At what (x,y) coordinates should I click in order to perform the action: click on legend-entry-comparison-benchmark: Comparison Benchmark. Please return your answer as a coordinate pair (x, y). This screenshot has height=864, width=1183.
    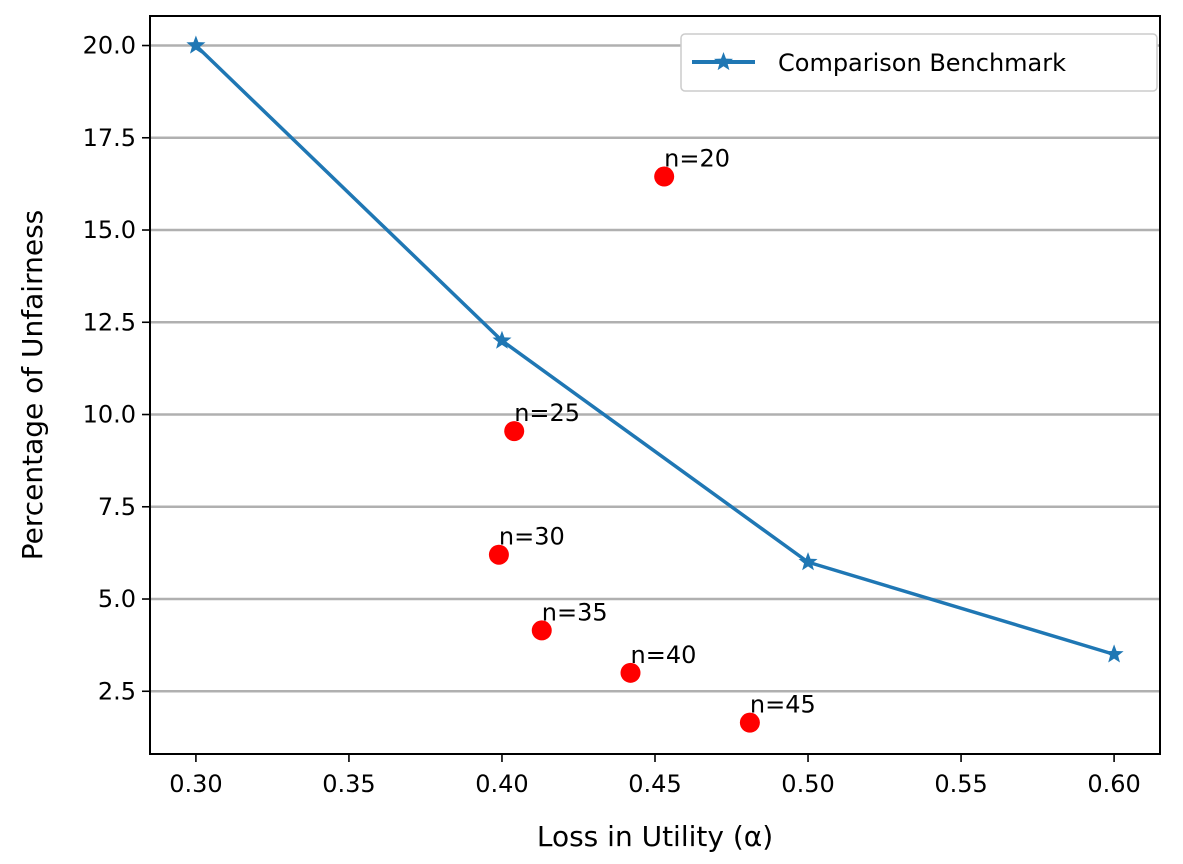
    Looking at the image, I should click on (922, 63).